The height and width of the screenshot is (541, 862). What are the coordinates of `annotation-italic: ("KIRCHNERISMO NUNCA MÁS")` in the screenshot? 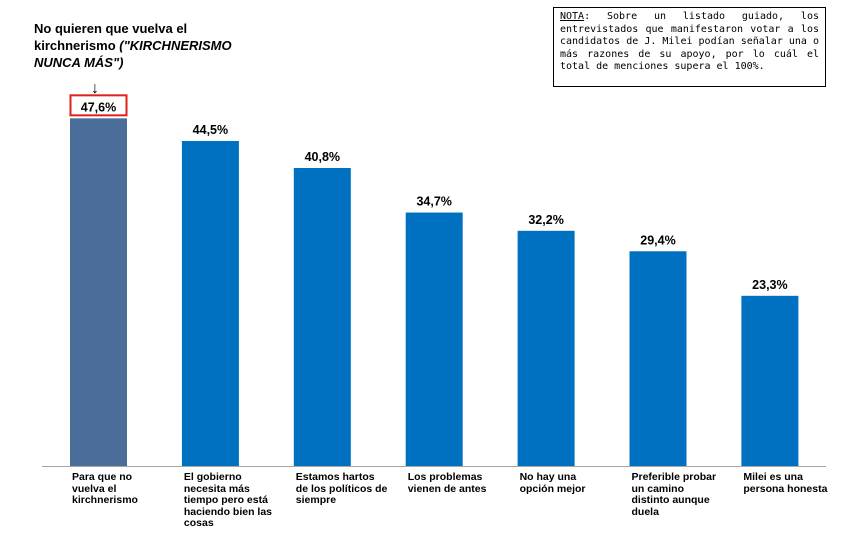 It's located at (133, 54).